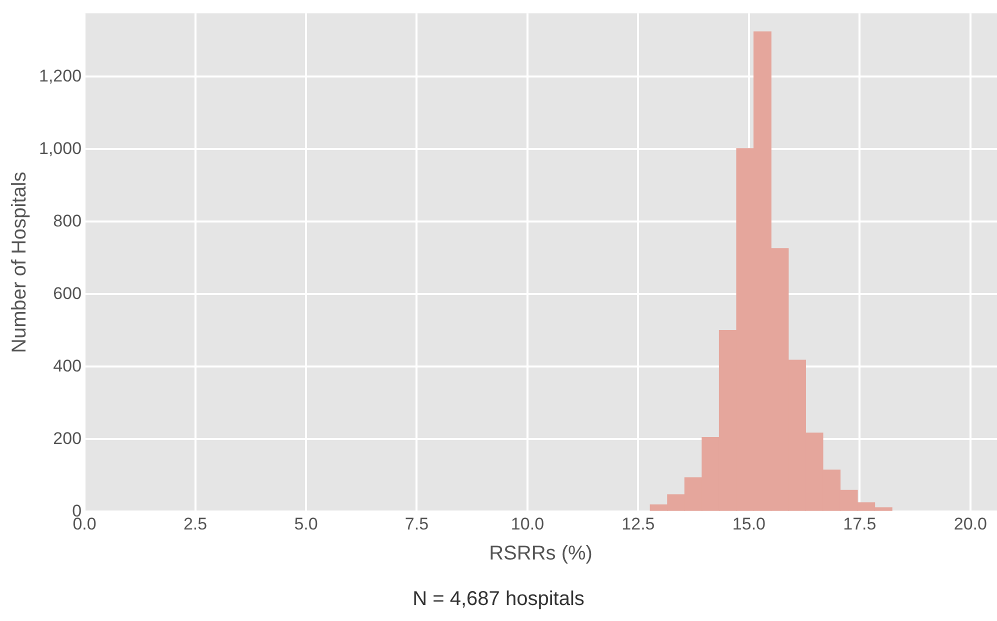  I want to click on x-axis-title: RSRRs (%), so click(540, 553).